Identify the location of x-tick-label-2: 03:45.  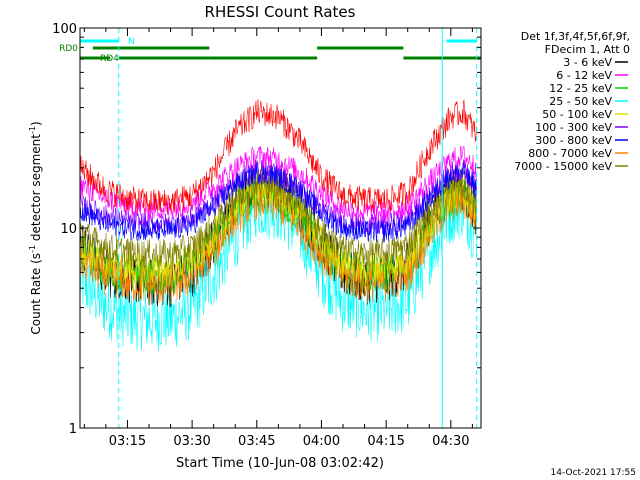
(256, 441).